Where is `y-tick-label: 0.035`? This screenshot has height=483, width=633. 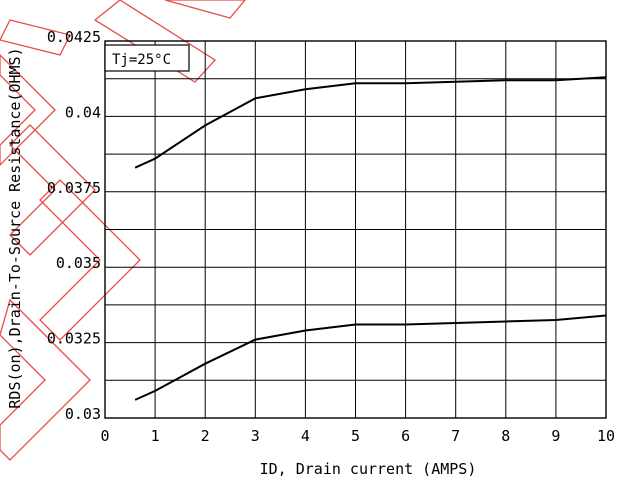 y-tick-label: 0.035 is located at coordinates (78, 263).